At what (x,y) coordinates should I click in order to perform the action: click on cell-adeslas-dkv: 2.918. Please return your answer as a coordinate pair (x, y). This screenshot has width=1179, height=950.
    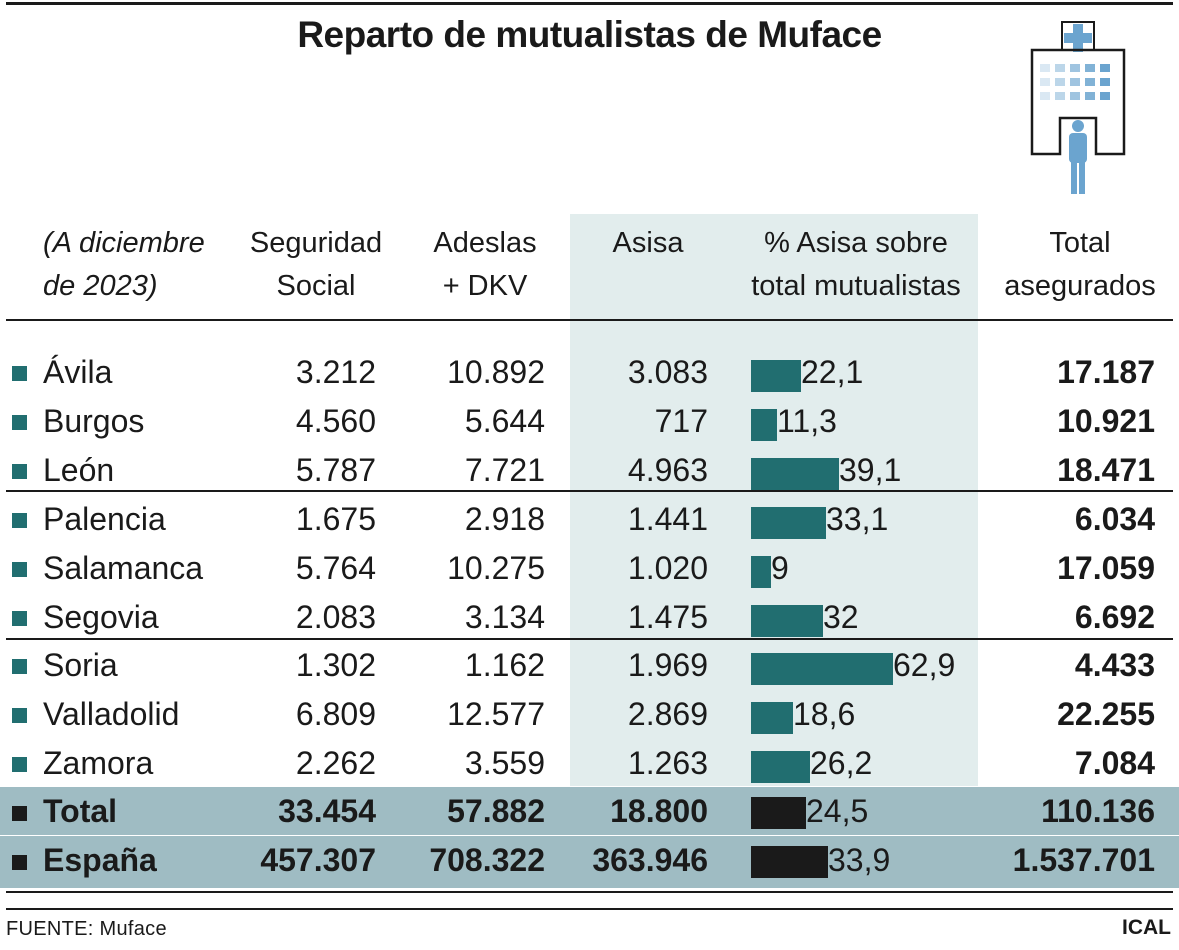
    Looking at the image, I should click on (504, 519).